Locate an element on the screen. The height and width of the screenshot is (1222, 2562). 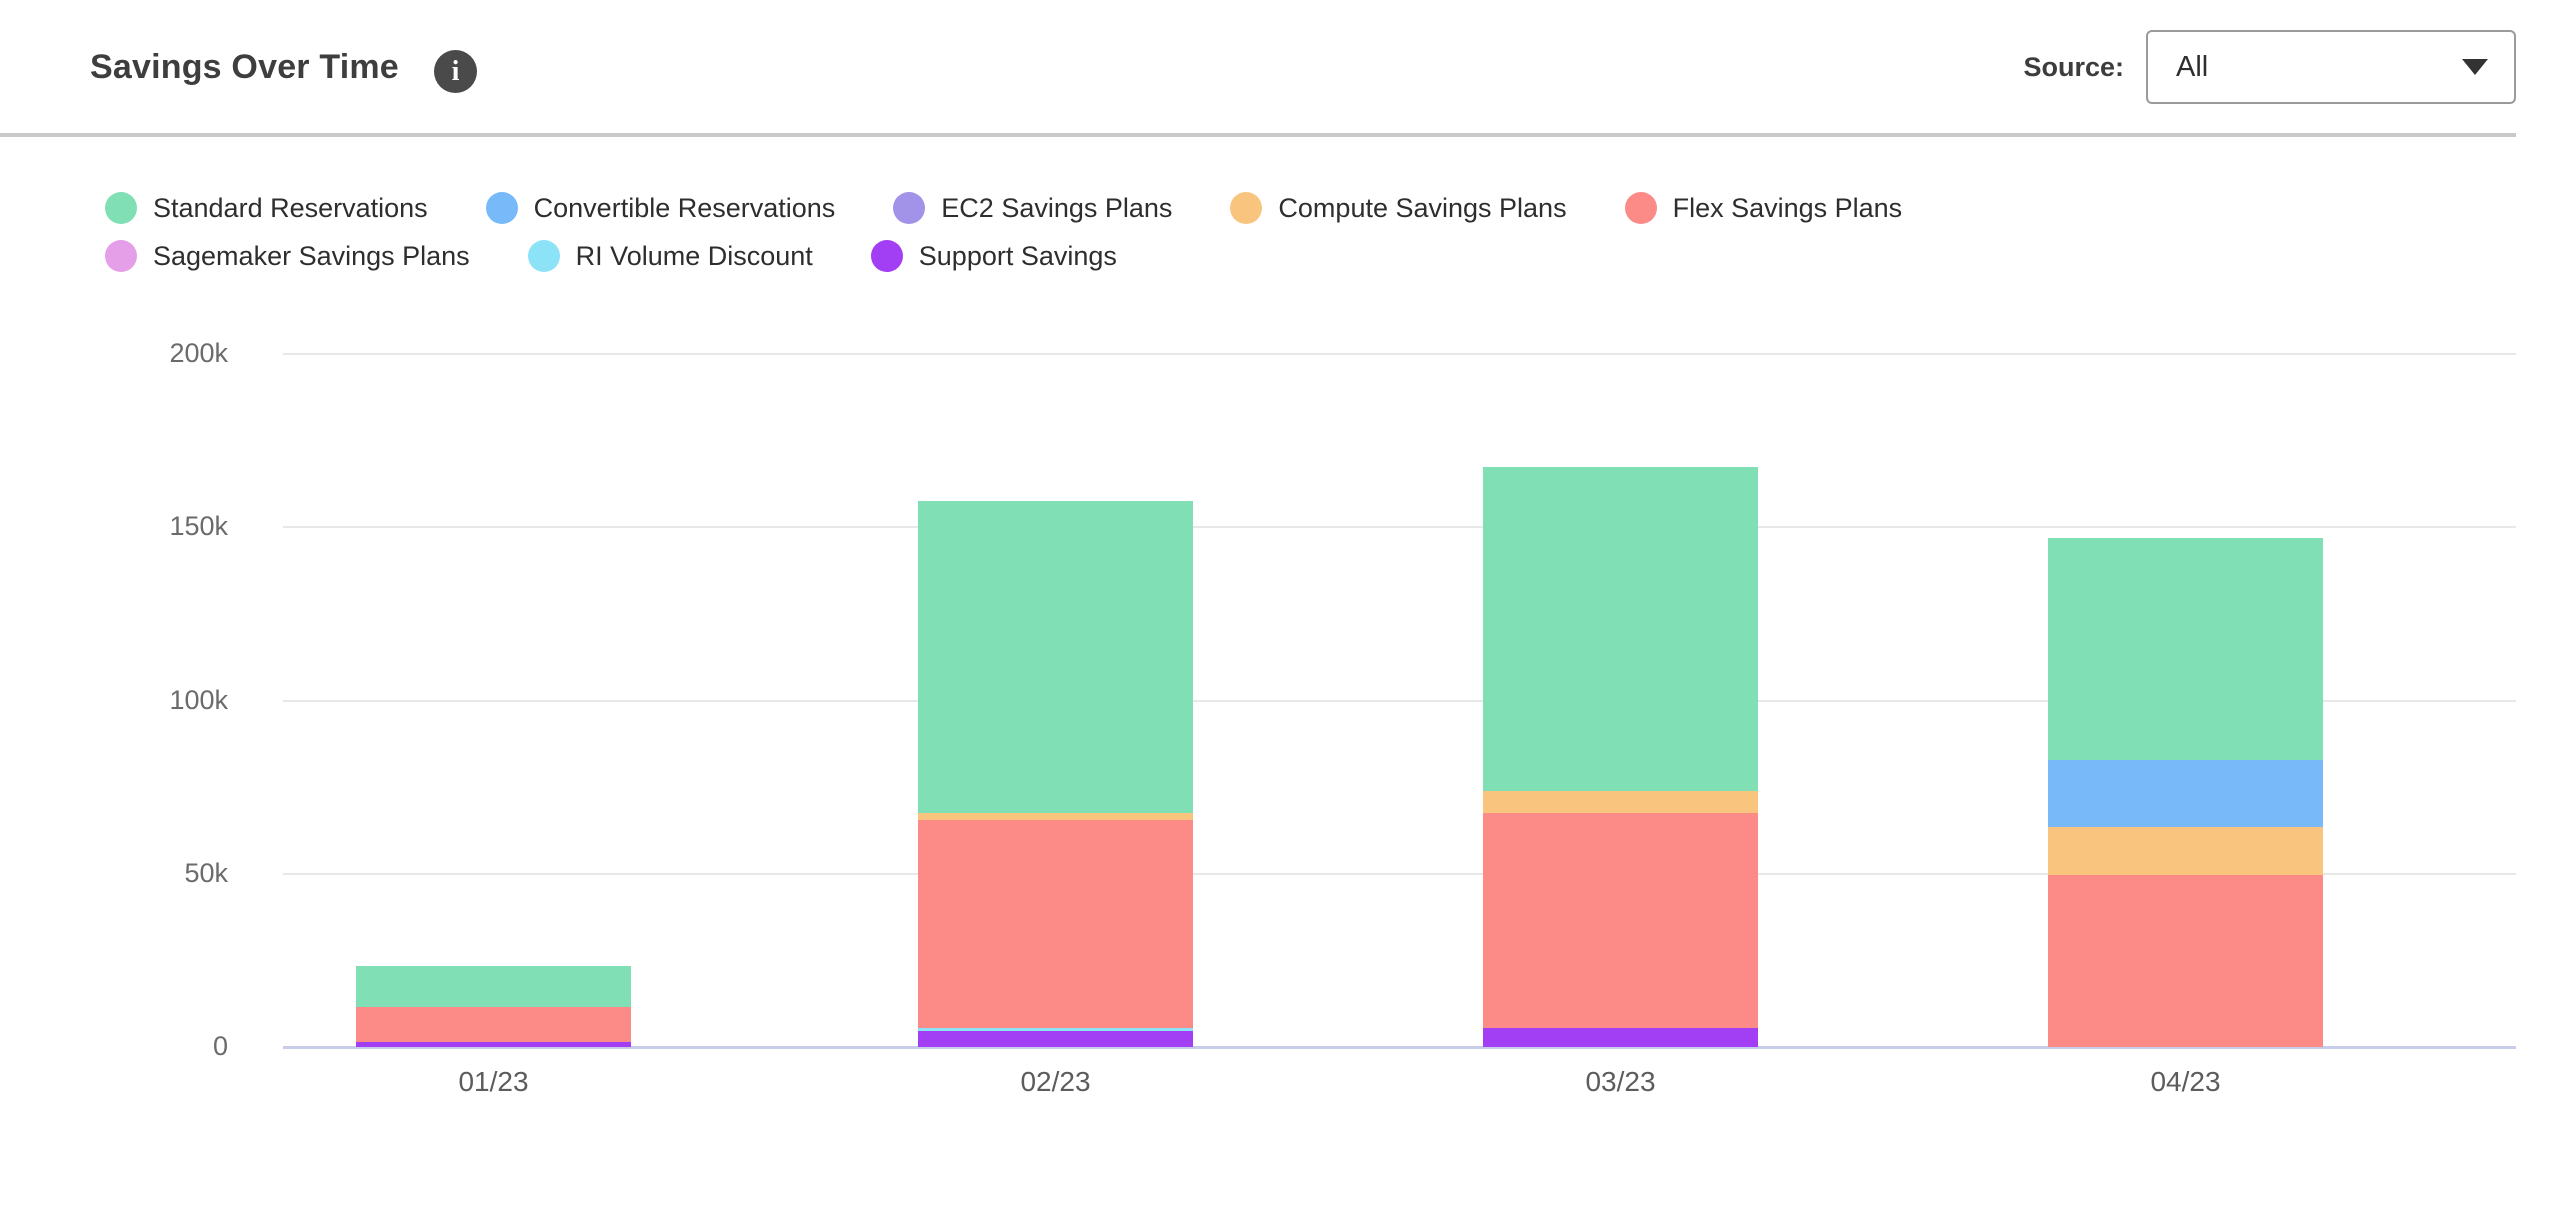
bar-segment-01-23-support-savings is located at coordinates (493, 1044).